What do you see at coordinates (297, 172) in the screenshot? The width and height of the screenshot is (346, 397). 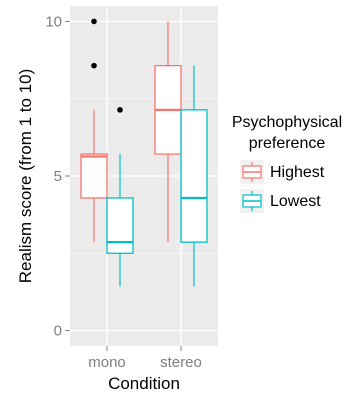 I see `legend-label-highest: Highest` at bounding box center [297, 172].